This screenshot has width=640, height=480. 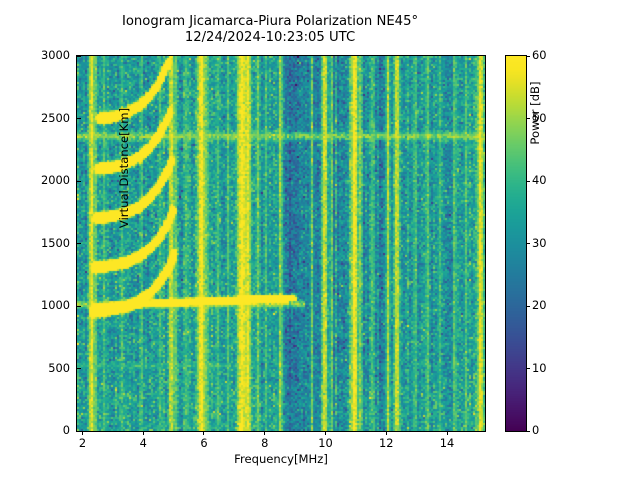 I want to click on x-tick-label: 4, so click(x=143, y=443).